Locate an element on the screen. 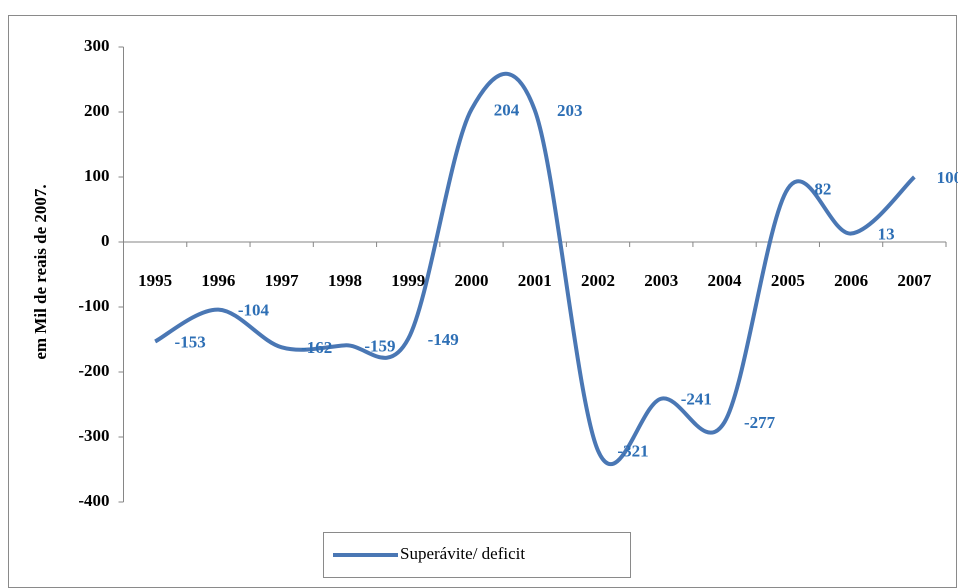 Image resolution: width=958 pixels, height=588 pixels. data-label: -277 is located at coordinates (760, 422).